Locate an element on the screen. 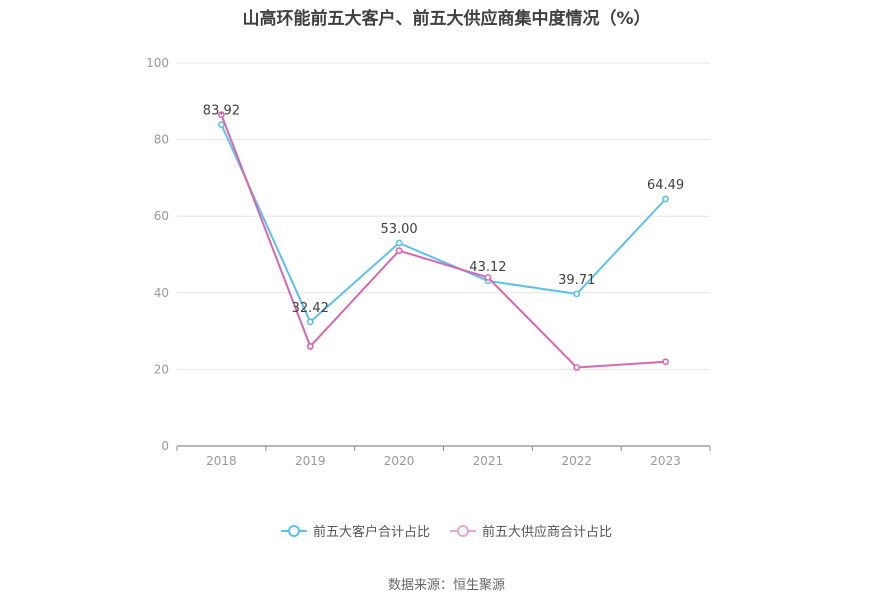 Image resolution: width=893 pixels, height=603 pixels. x-tick-label: 2021 is located at coordinates (488, 461).